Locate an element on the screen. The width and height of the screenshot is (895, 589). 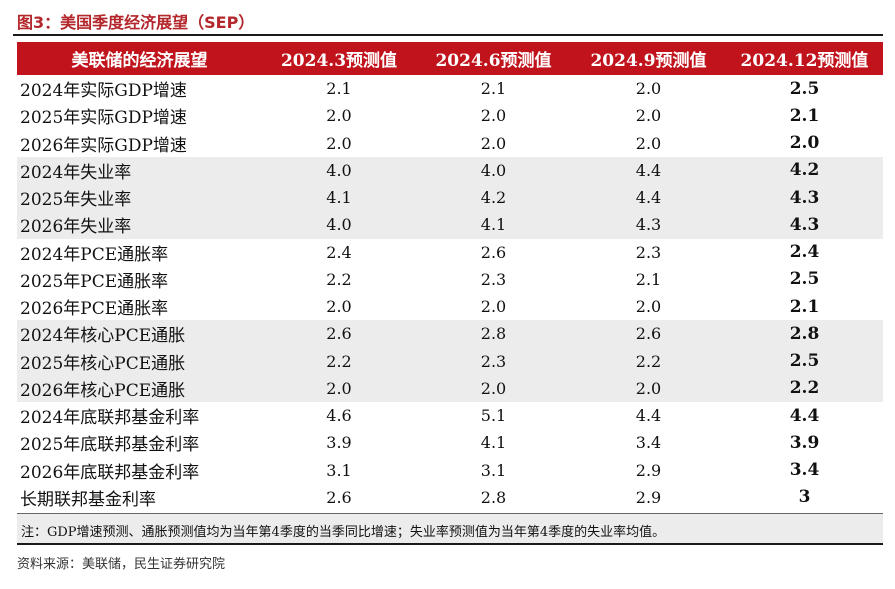
table-row: 2026年PCE通胀率 2.0 2.0 2.0 2.1 is located at coordinates (450, 306).